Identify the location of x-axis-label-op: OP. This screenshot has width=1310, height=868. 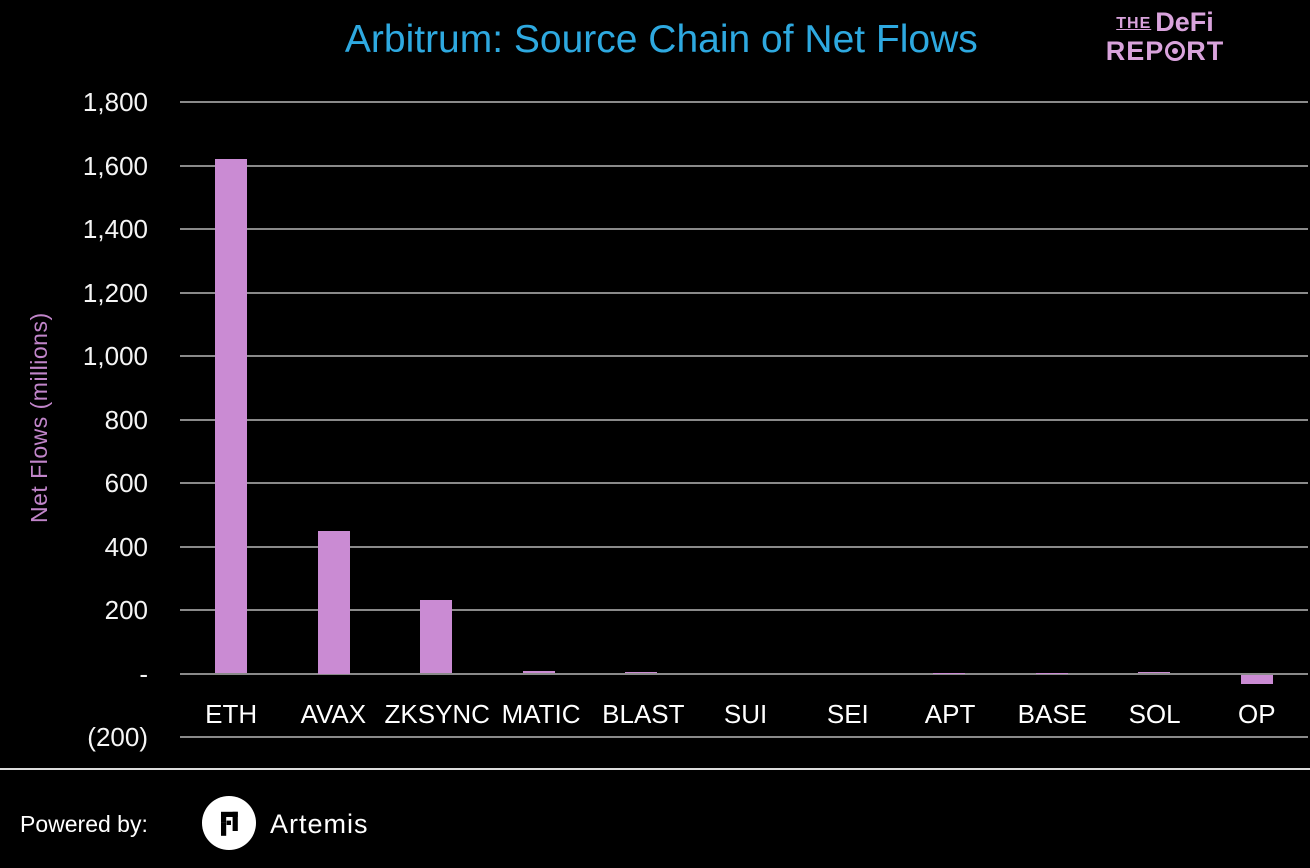
(1257, 714).